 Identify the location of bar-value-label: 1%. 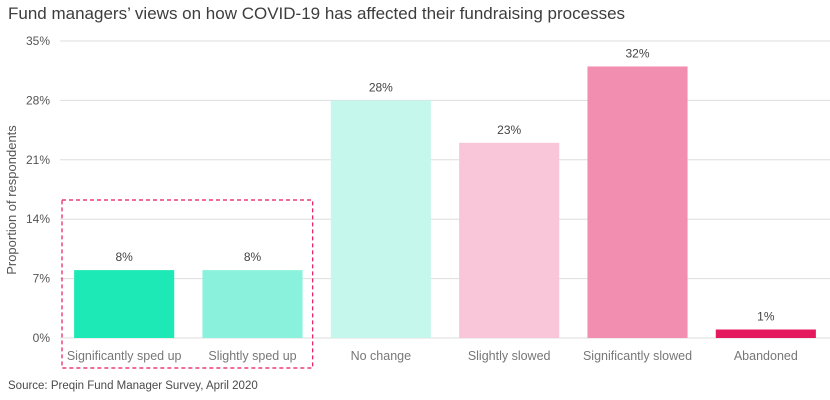
(766, 317).